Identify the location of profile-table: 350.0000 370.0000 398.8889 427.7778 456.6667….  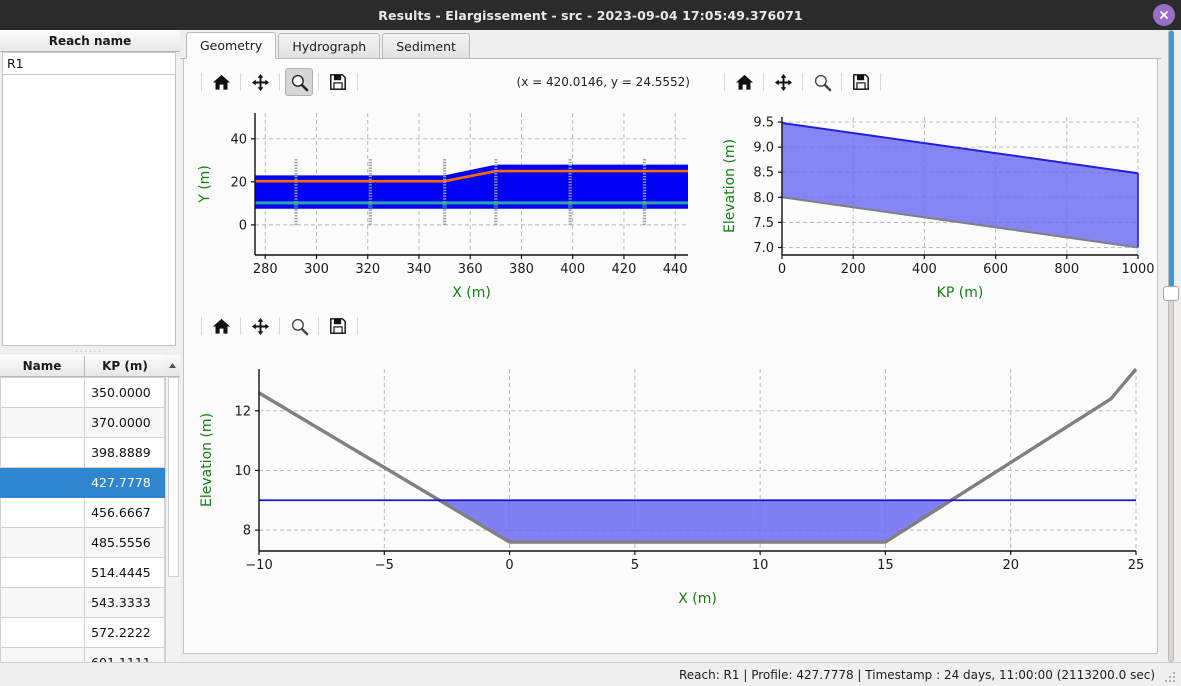
(82, 527).